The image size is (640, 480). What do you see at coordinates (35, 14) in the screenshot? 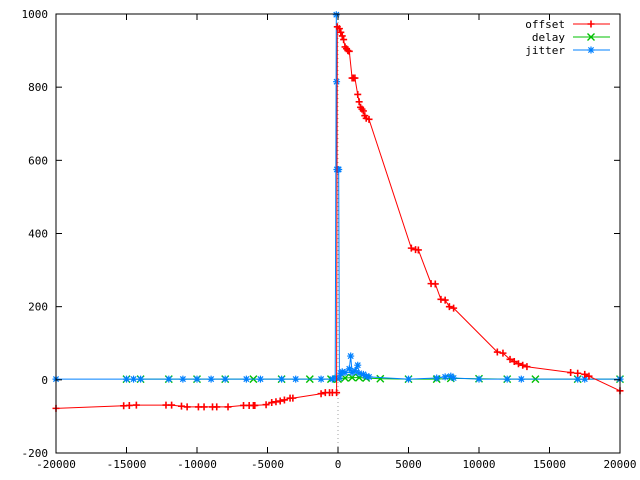
I see `y-tick-label: 1000` at bounding box center [35, 14].